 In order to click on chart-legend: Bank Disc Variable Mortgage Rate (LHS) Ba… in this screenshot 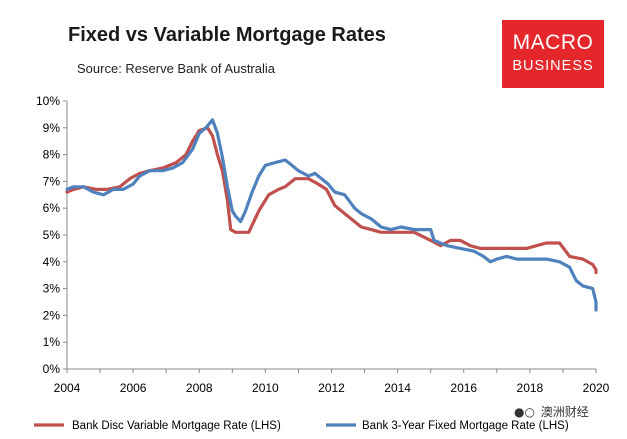, I will do `click(301, 426)`.